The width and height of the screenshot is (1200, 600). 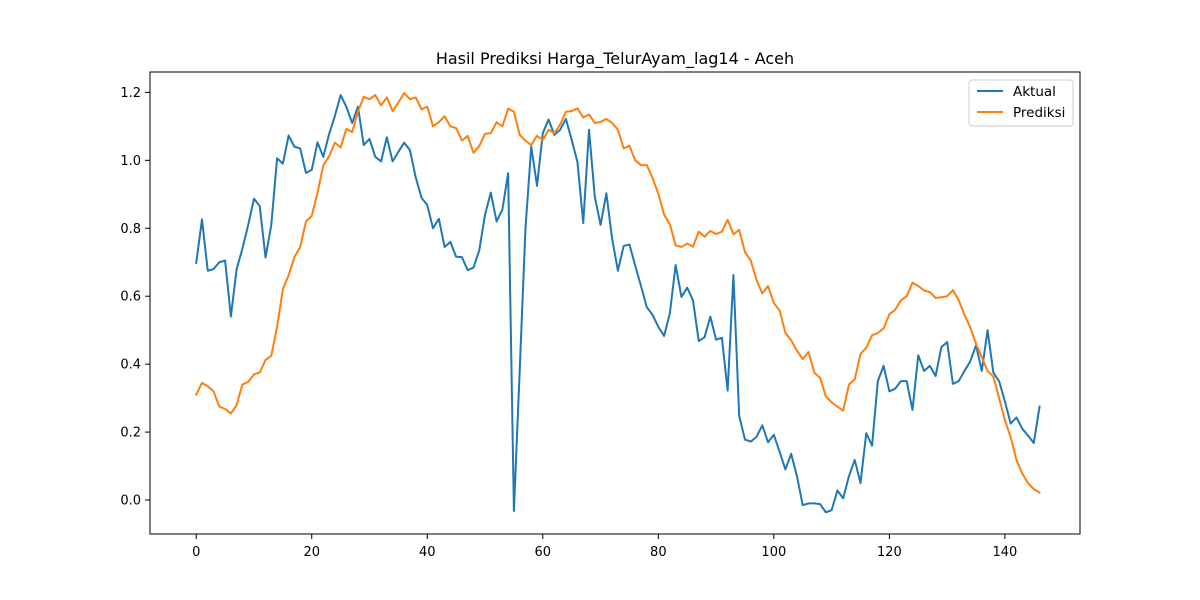 I want to click on y-tick-label: 0.2, so click(x=130, y=433).